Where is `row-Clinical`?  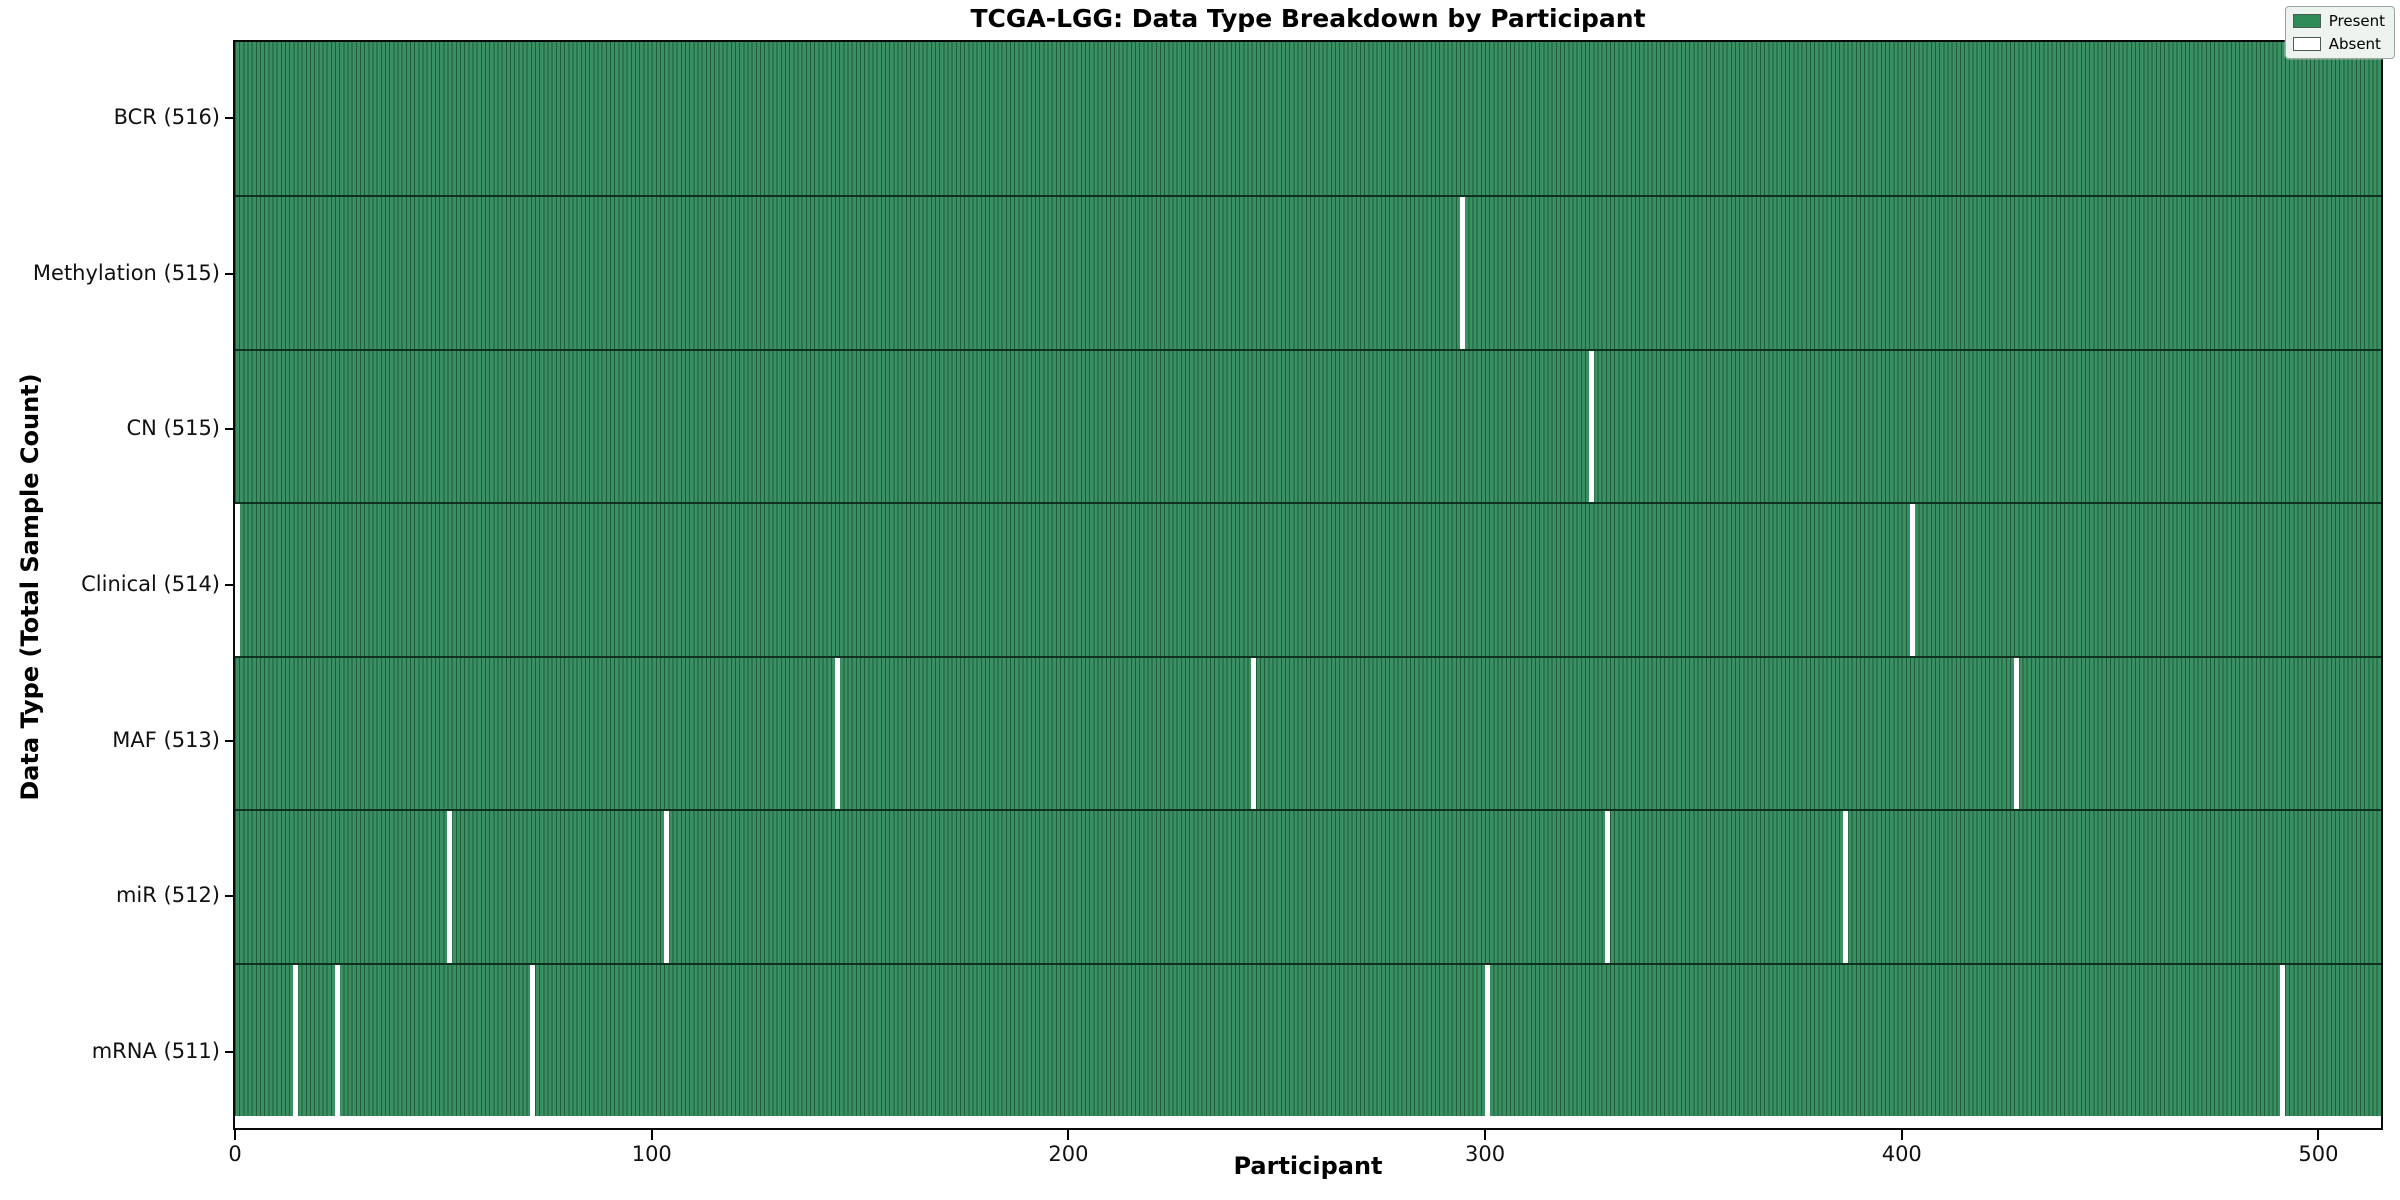
row-Clinical is located at coordinates (1307, 579).